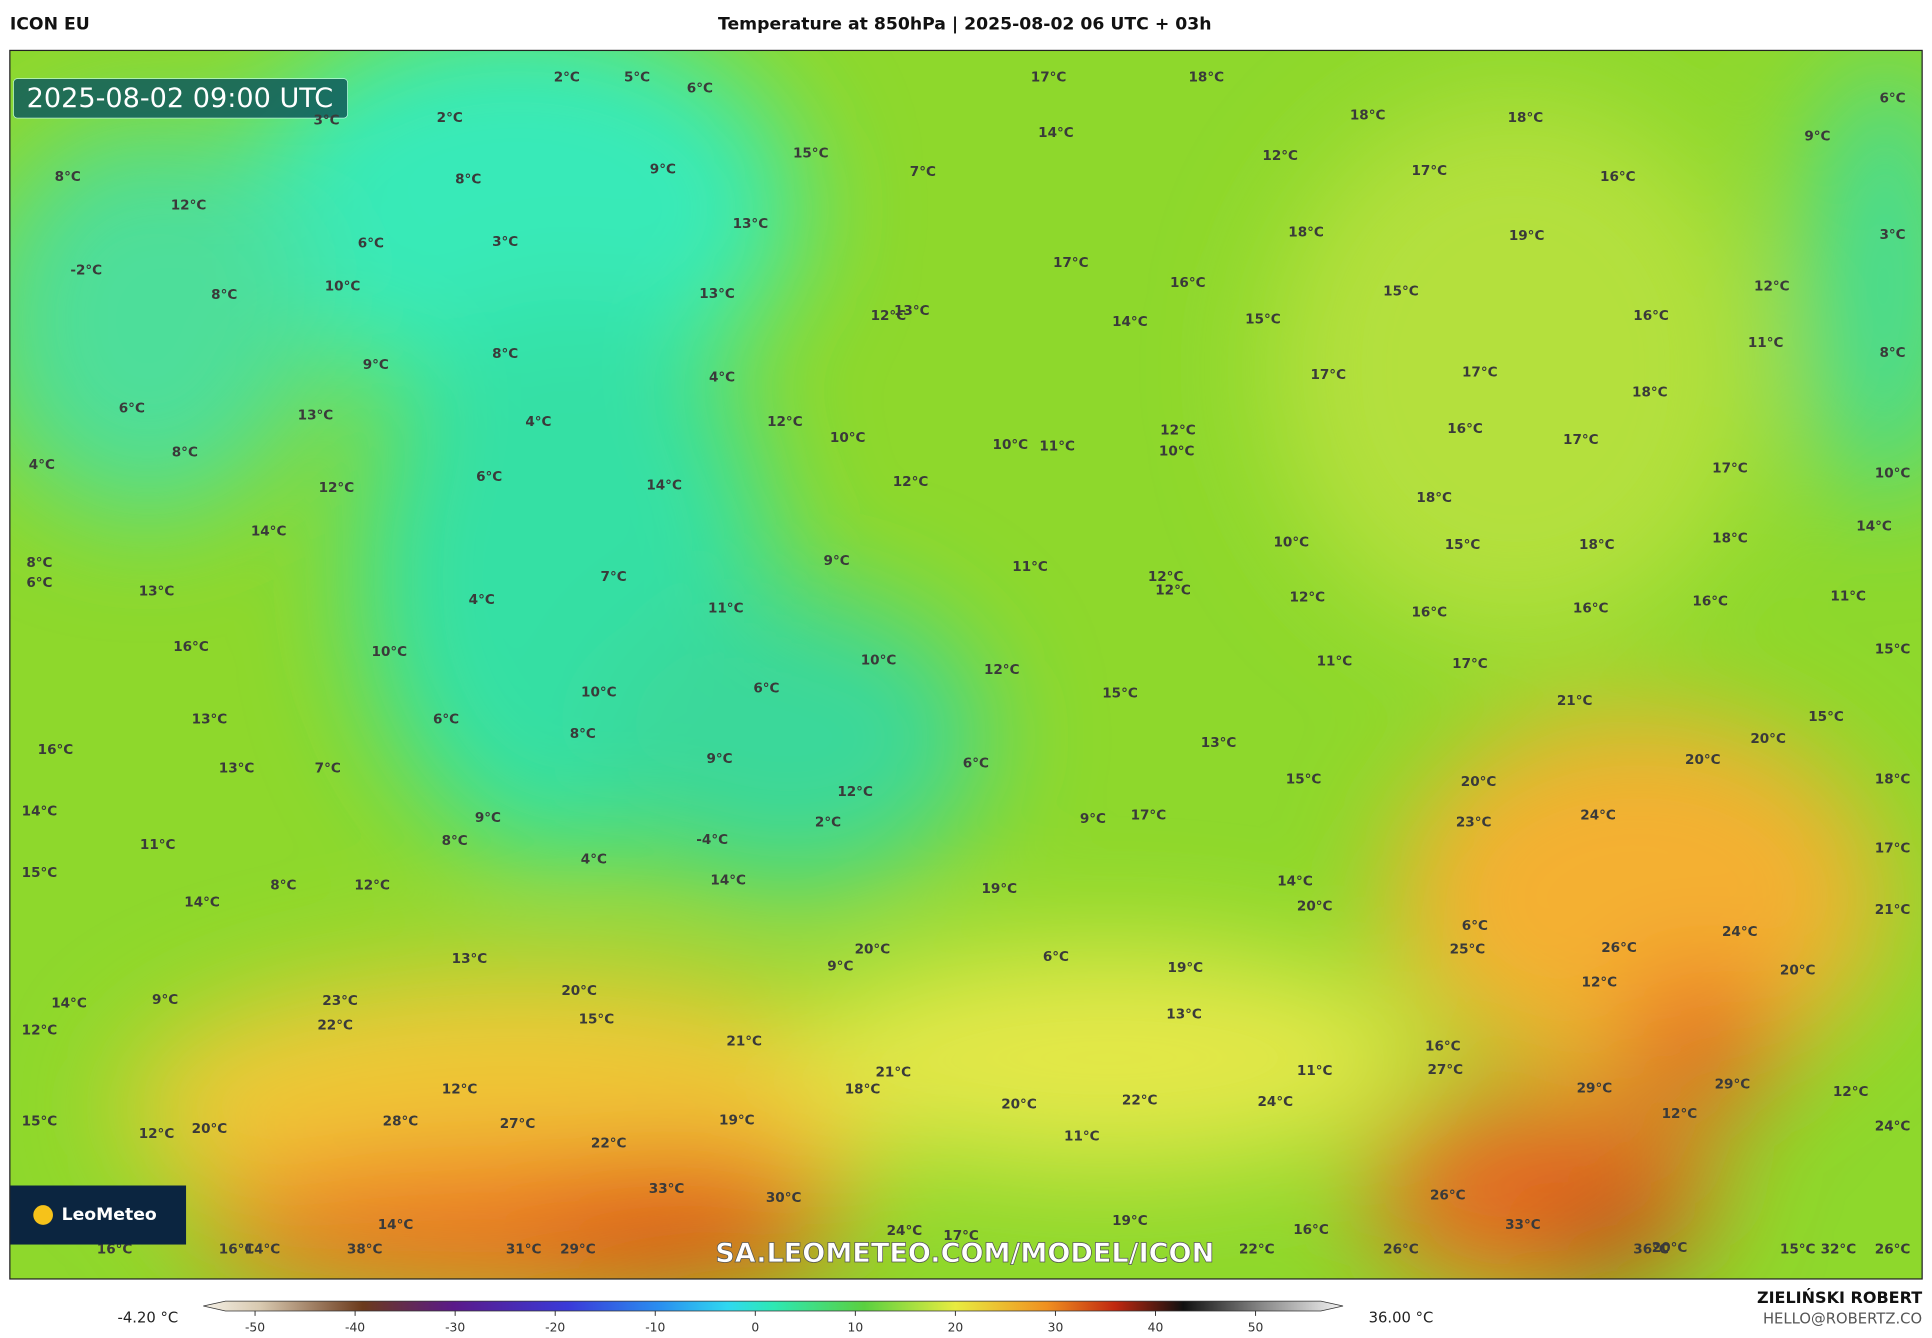  I want to click on timestamp-box, so click(180, 98).